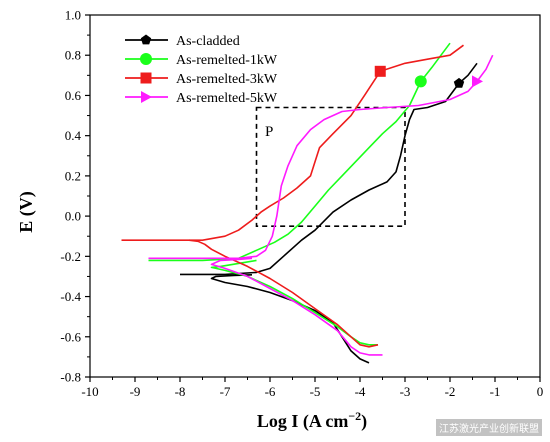 The image size is (550, 442). What do you see at coordinates (89, 391) in the screenshot?
I see `x-tick-label: -10` at bounding box center [89, 391].